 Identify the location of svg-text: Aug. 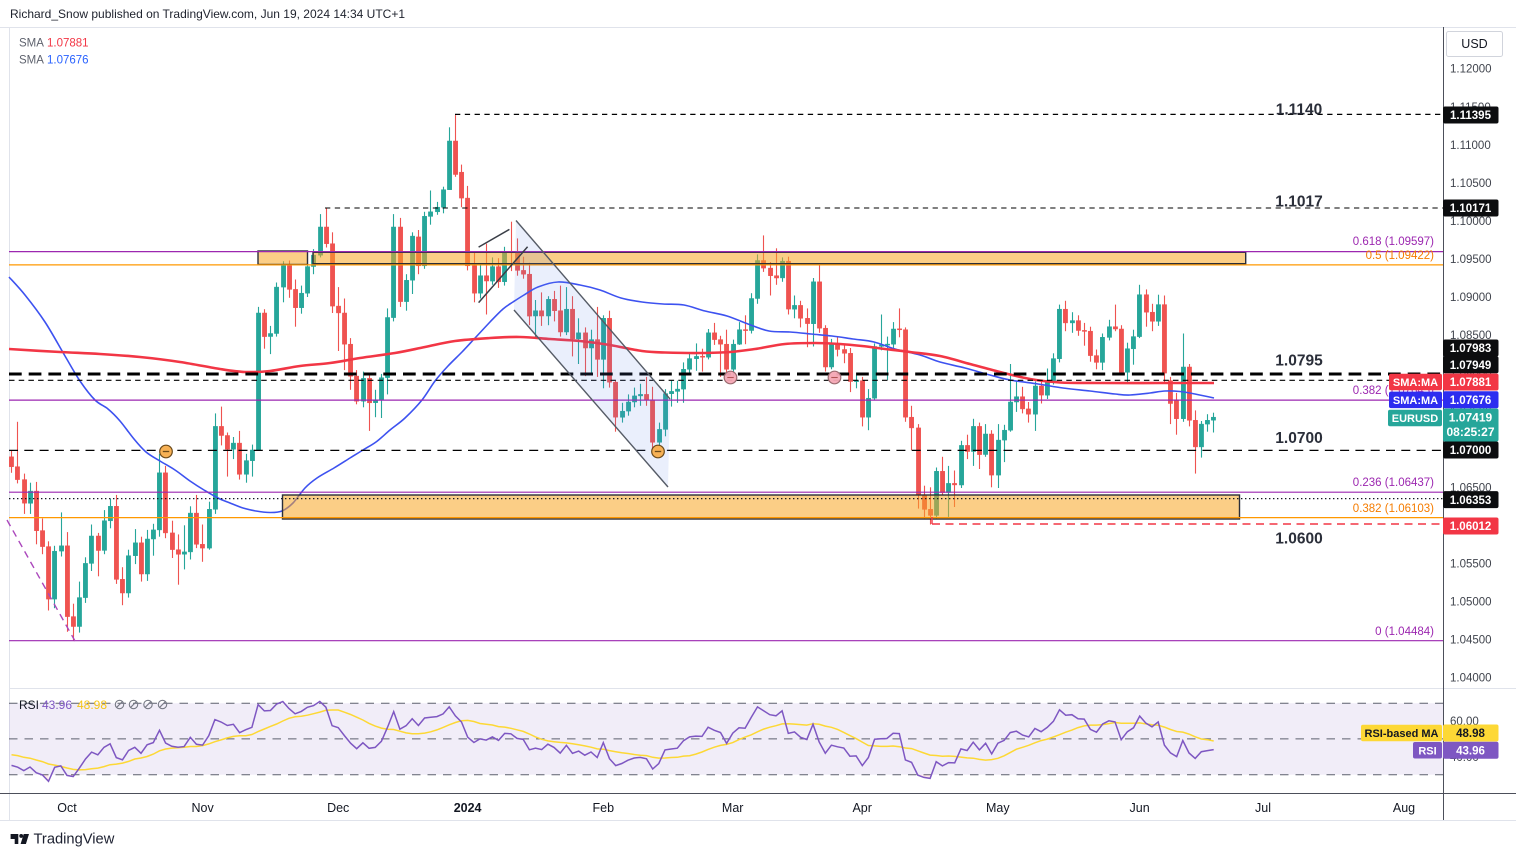
(1404, 808).